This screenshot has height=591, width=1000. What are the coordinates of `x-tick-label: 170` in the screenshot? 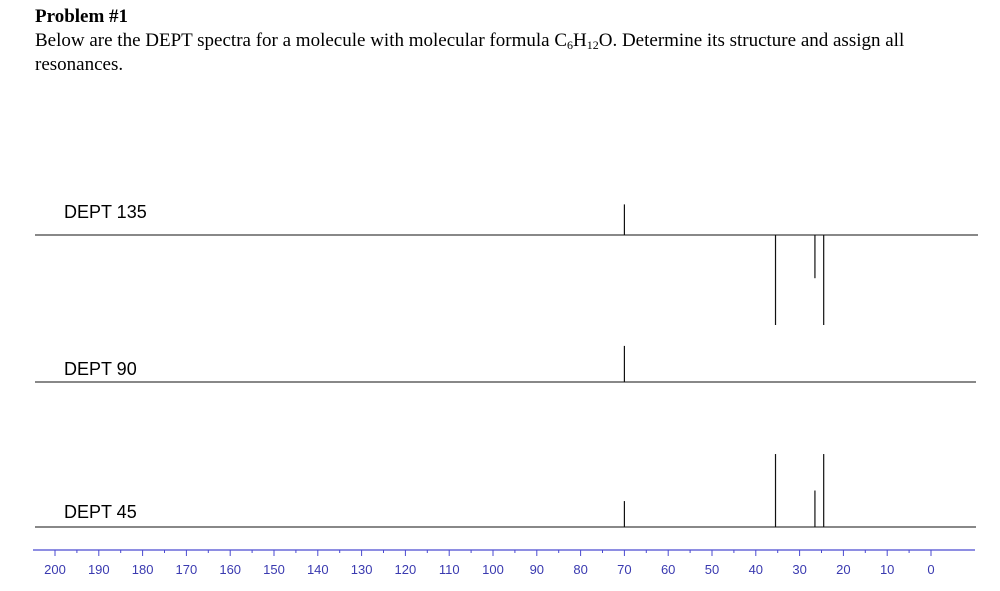 It's located at (187, 569).